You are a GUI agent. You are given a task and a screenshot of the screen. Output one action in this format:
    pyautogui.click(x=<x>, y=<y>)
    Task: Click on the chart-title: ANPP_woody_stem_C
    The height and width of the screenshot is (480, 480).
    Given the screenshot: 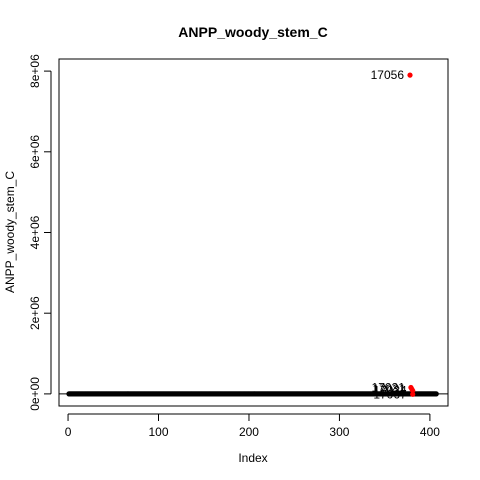 What is the action you would take?
    pyautogui.click(x=252, y=32)
    